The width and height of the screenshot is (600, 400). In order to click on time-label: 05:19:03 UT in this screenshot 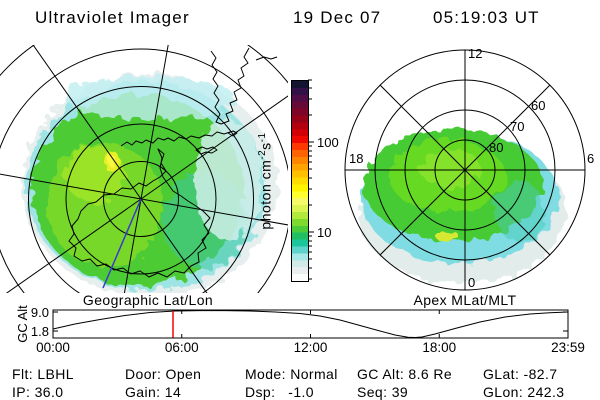, I will do `click(486, 17)`.